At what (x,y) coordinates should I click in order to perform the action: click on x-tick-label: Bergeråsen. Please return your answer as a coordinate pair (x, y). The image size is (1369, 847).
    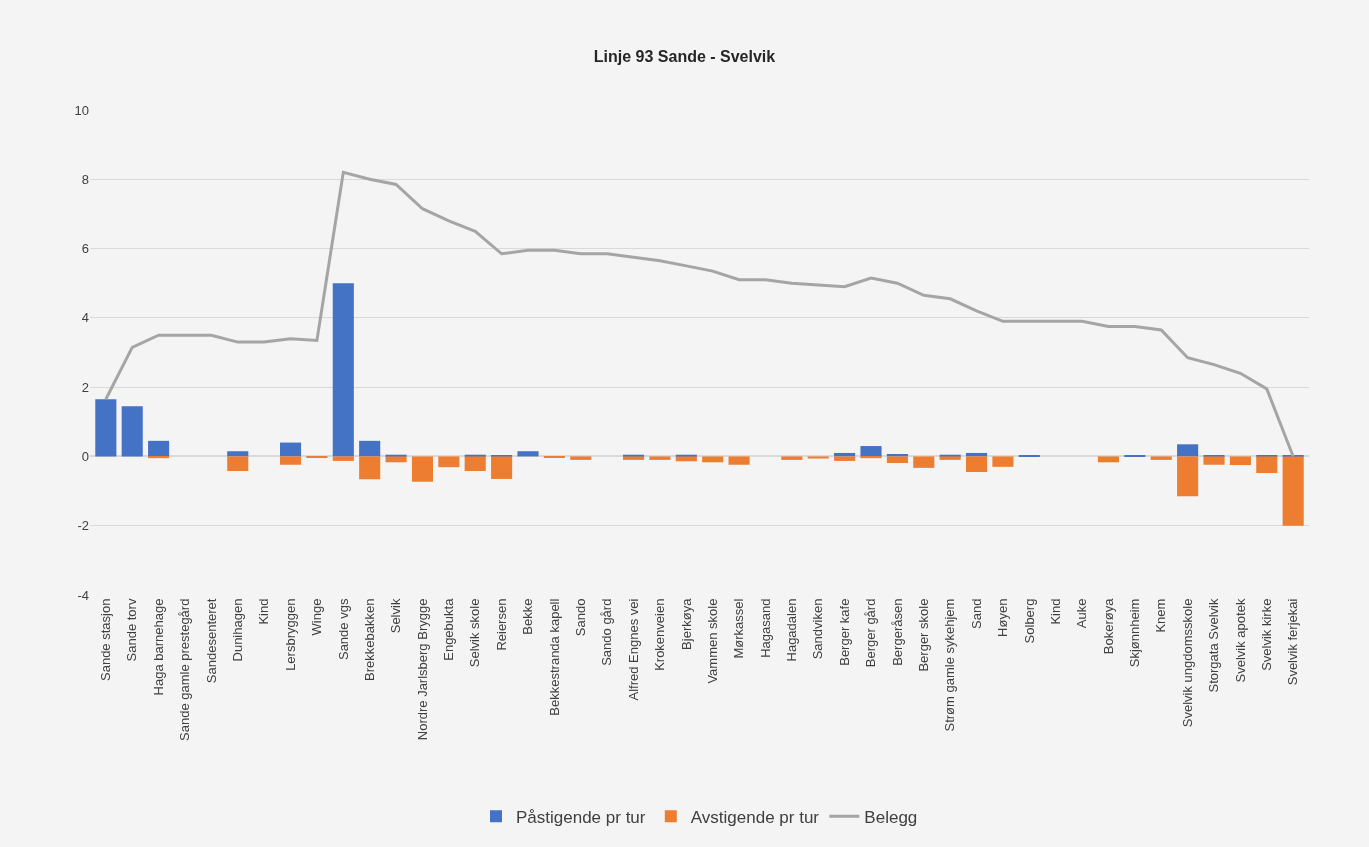
    Looking at the image, I should click on (897, 632).